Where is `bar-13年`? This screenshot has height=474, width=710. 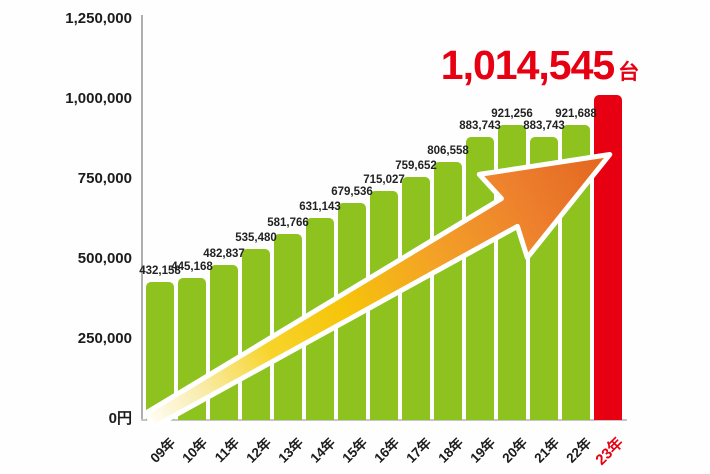
bar-13年 is located at coordinates (288, 326).